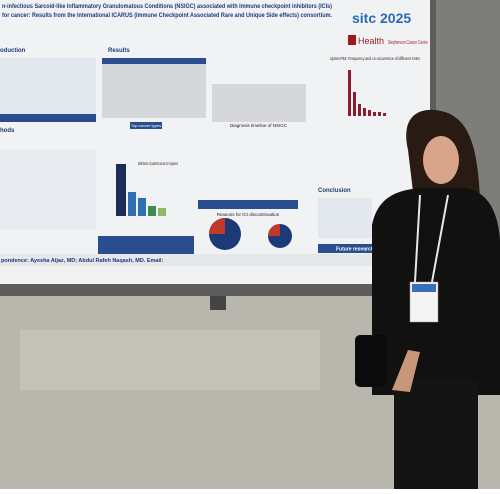 The image size is (500, 494). What do you see at coordinates (218, 303) in the screenshot?
I see `board-foot` at bounding box center [218, 303].